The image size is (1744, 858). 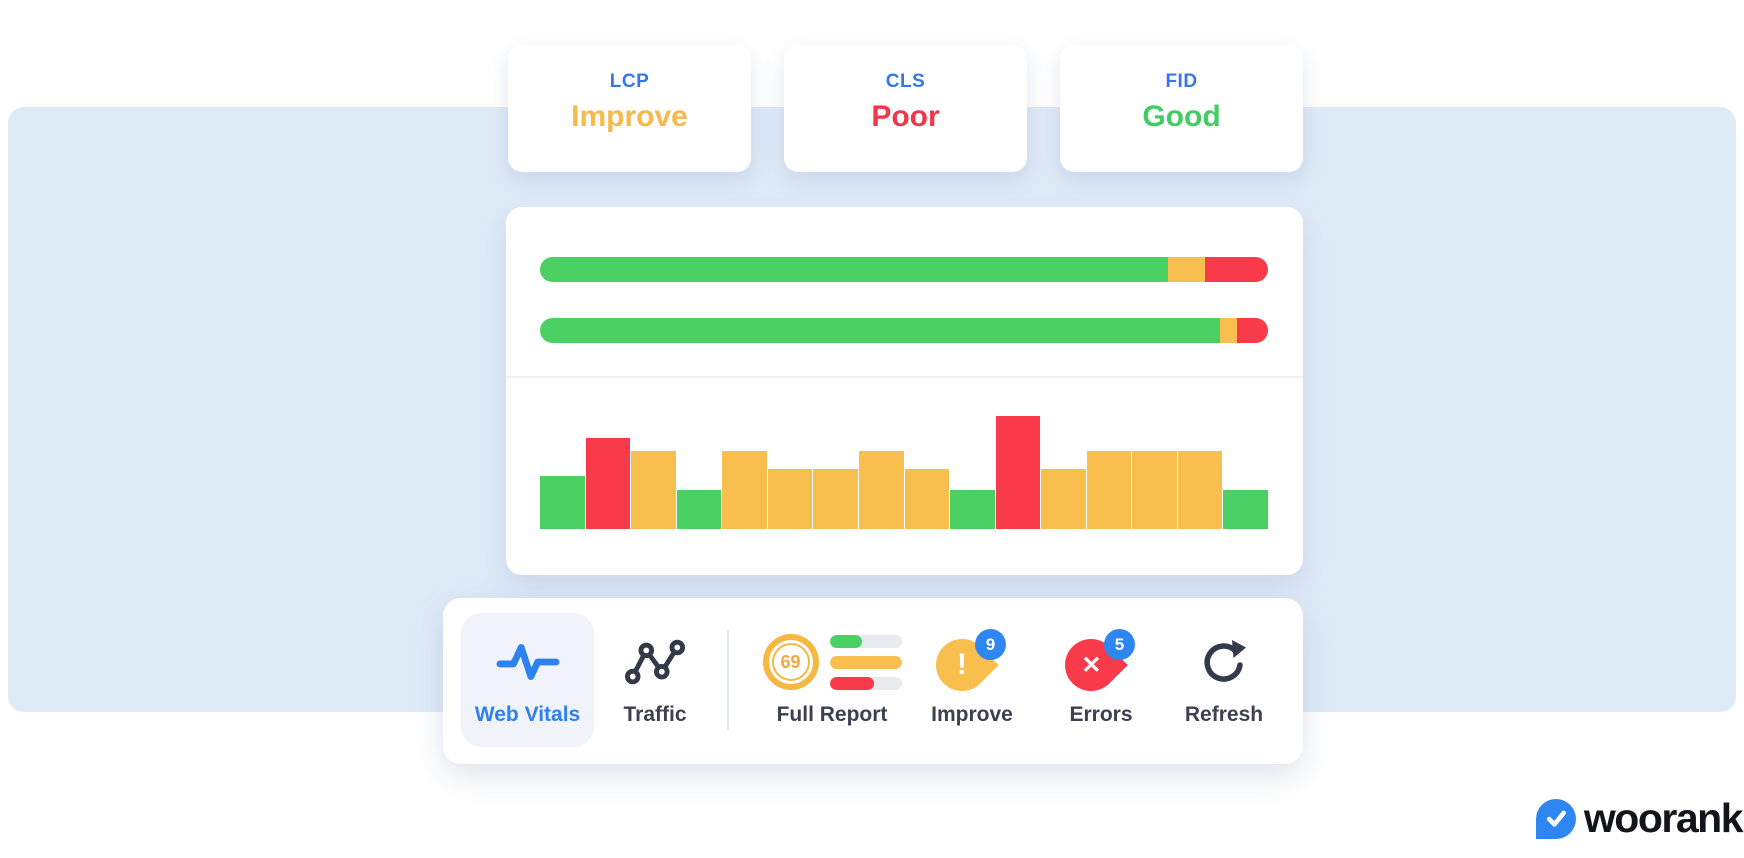 I want to click on pulse-icon, so click(x=527, y=662).